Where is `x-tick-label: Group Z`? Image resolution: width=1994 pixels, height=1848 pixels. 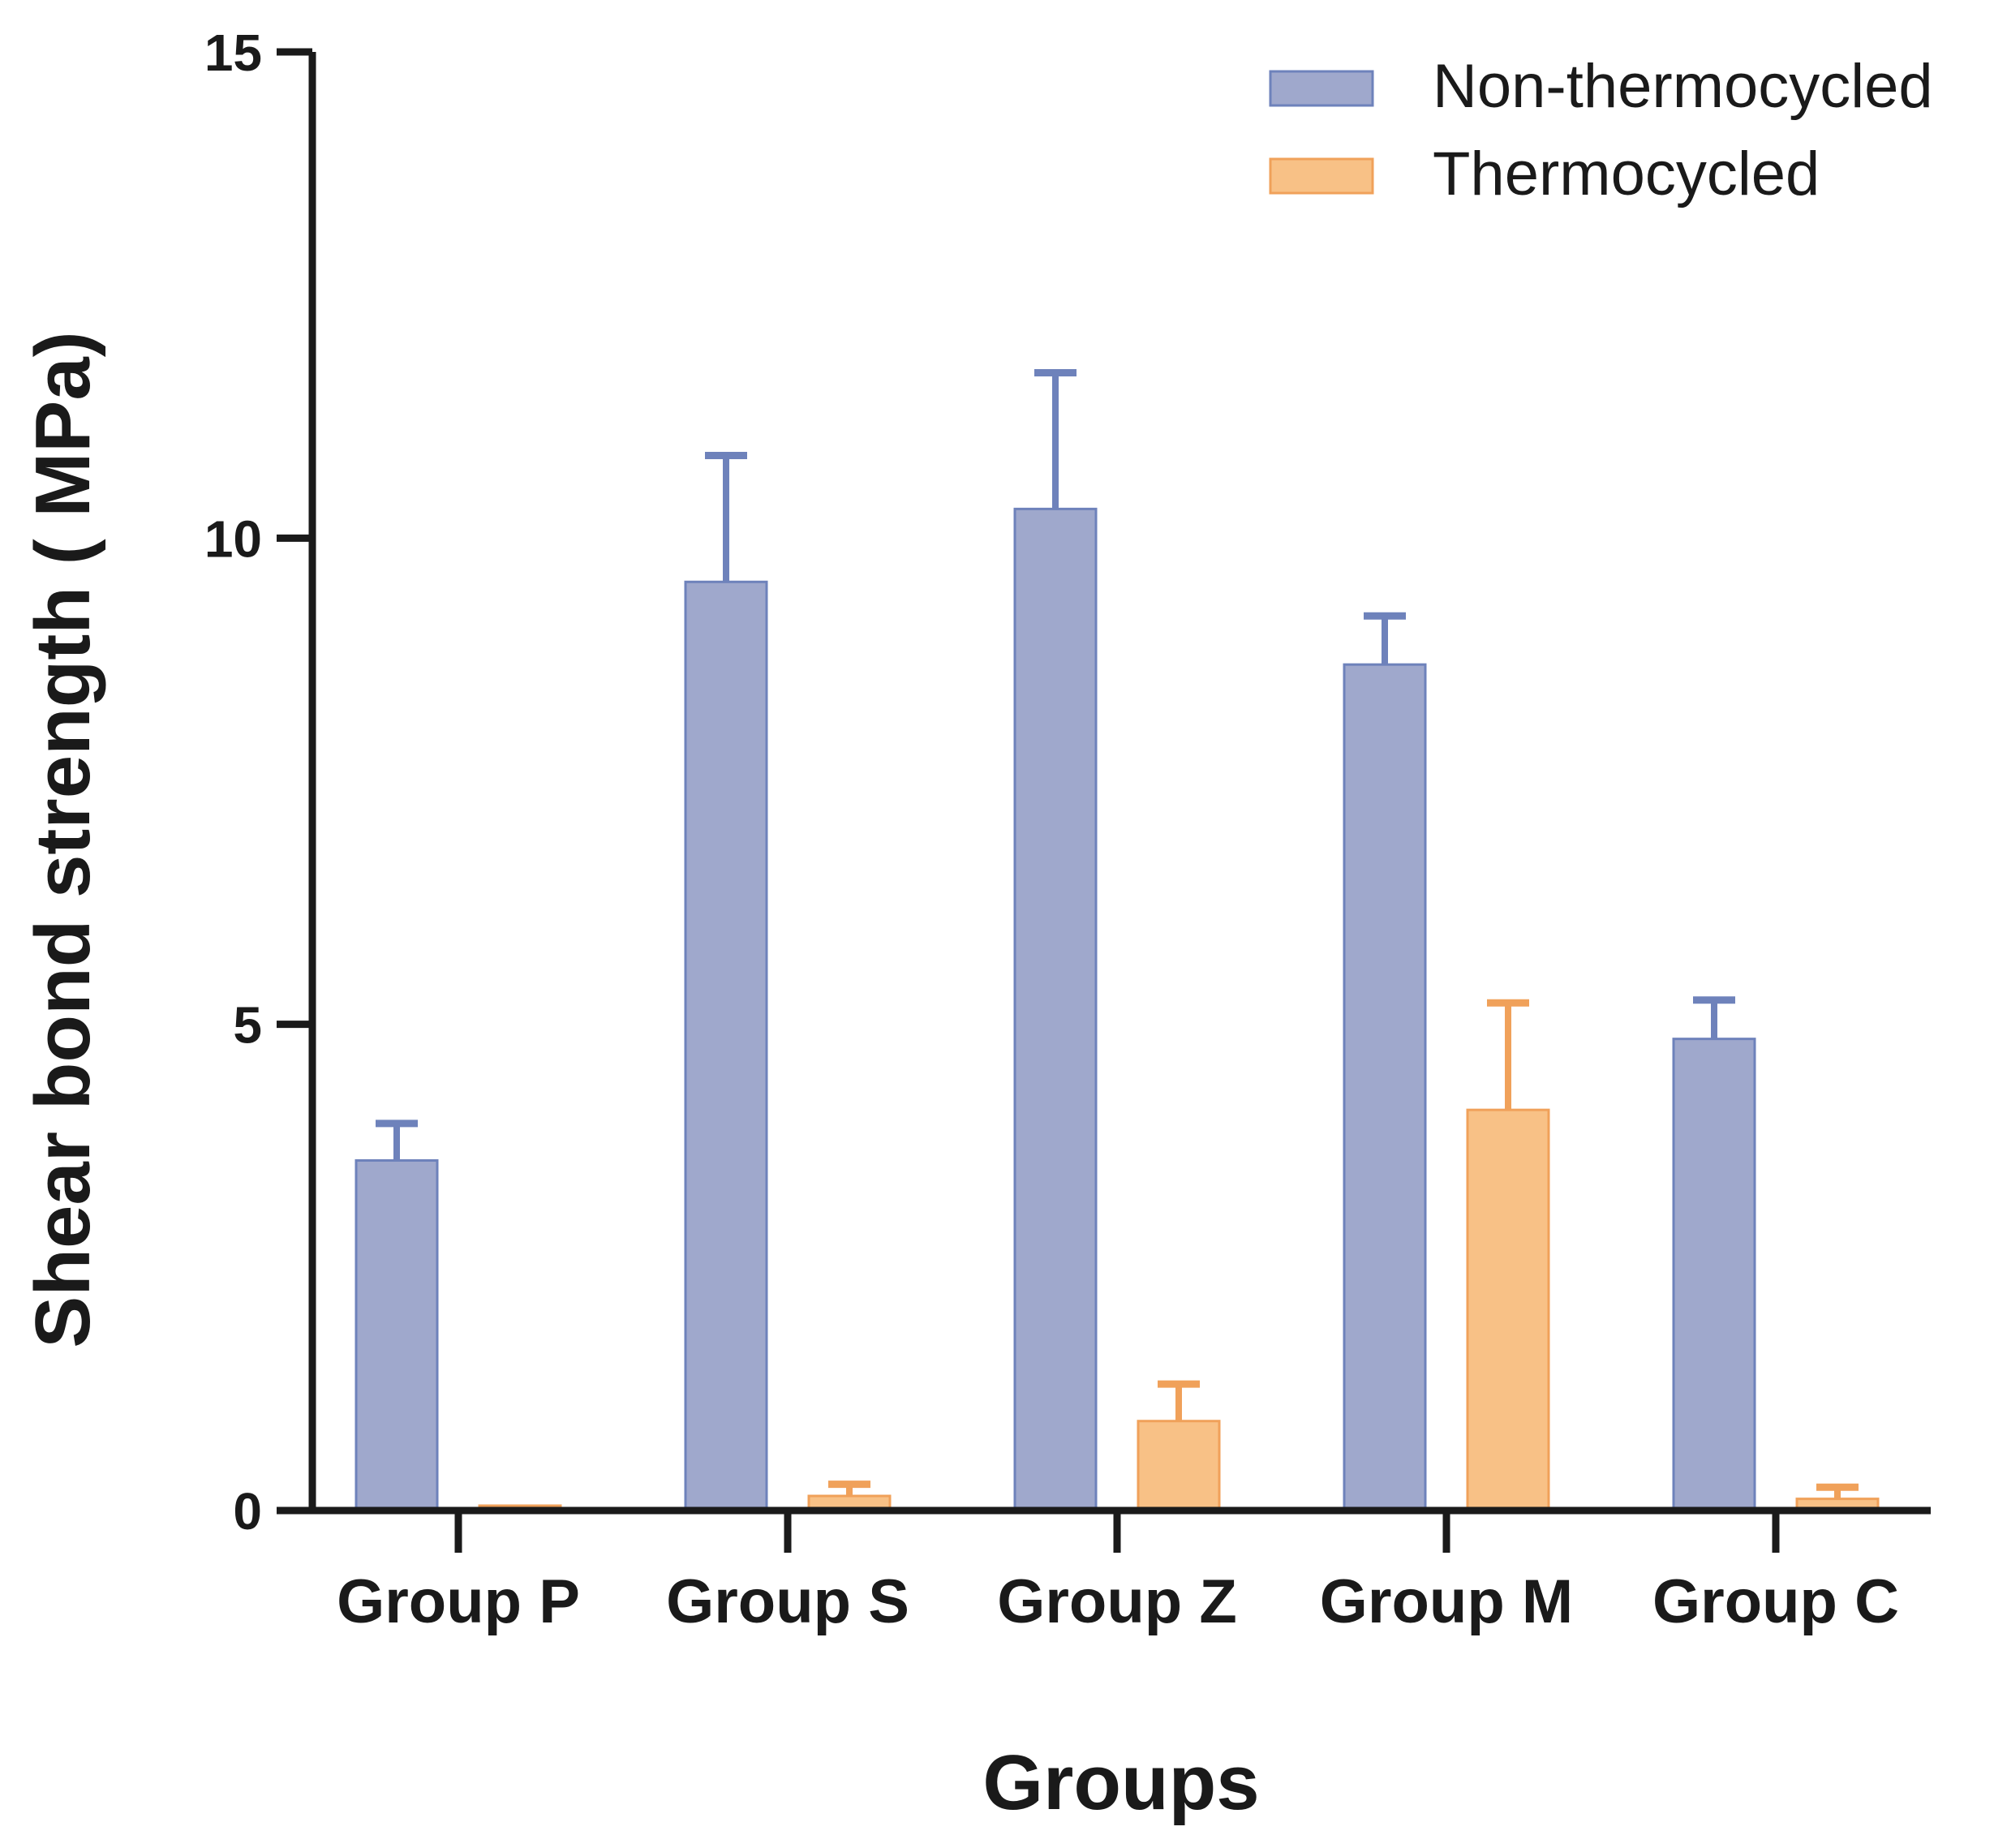 x-tick-label: Group Z is located at coordinates (1117, 1601).